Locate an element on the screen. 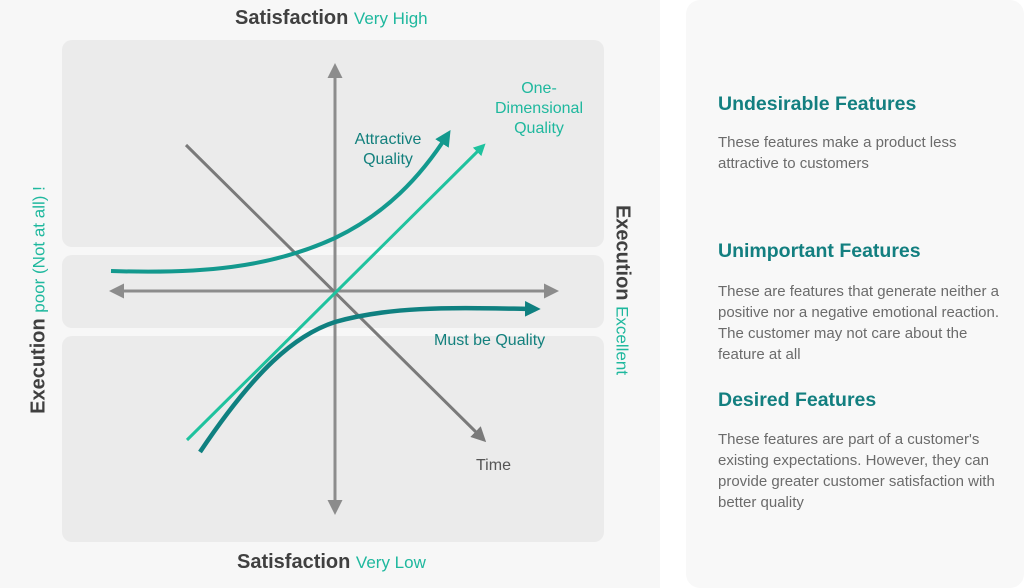 Image resolution: width=1024 pixels, height=588 pixels. right-axis-label: Execution Excellent is located at coordinates (622, 290).